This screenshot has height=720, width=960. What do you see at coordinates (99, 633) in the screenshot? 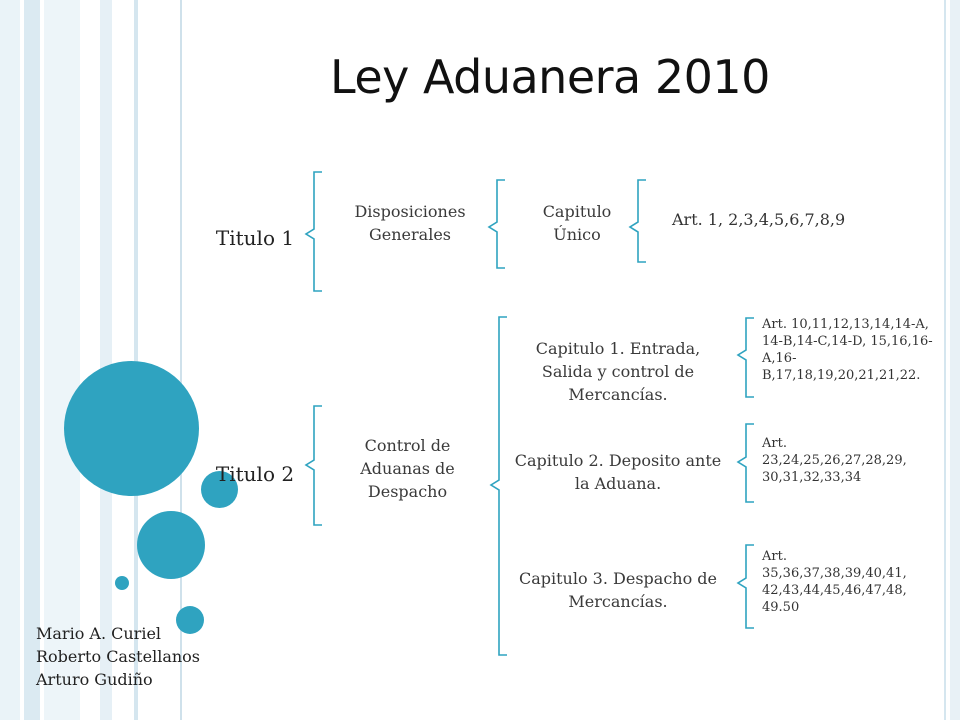
I see `author-name: Mario A. Curiel` at bounding box center [99, 633].